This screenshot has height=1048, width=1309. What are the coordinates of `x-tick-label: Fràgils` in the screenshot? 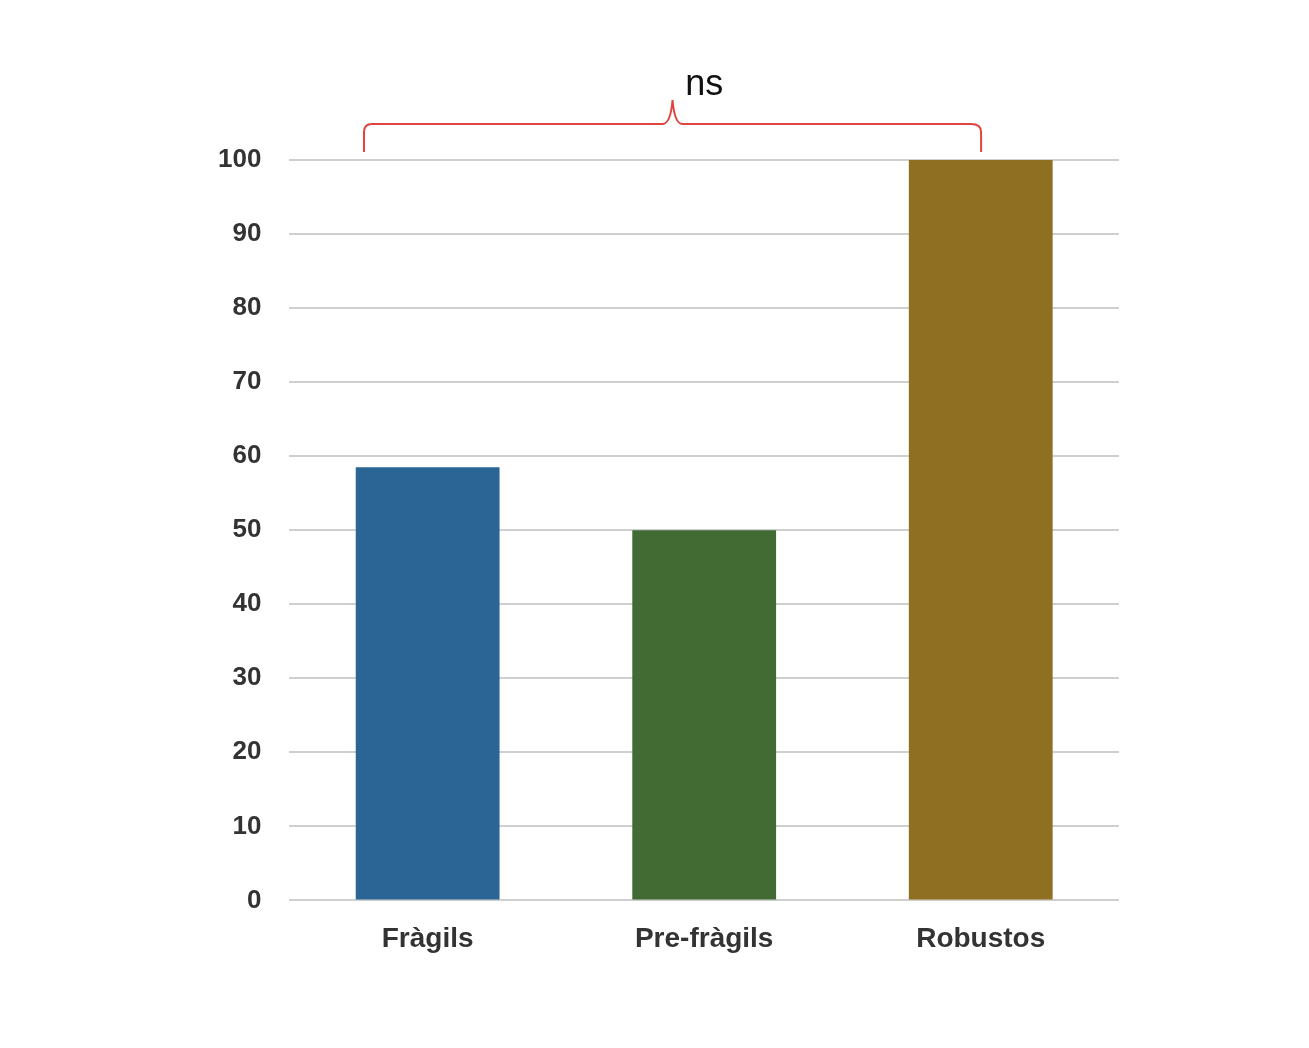 It's located at (427, 937).